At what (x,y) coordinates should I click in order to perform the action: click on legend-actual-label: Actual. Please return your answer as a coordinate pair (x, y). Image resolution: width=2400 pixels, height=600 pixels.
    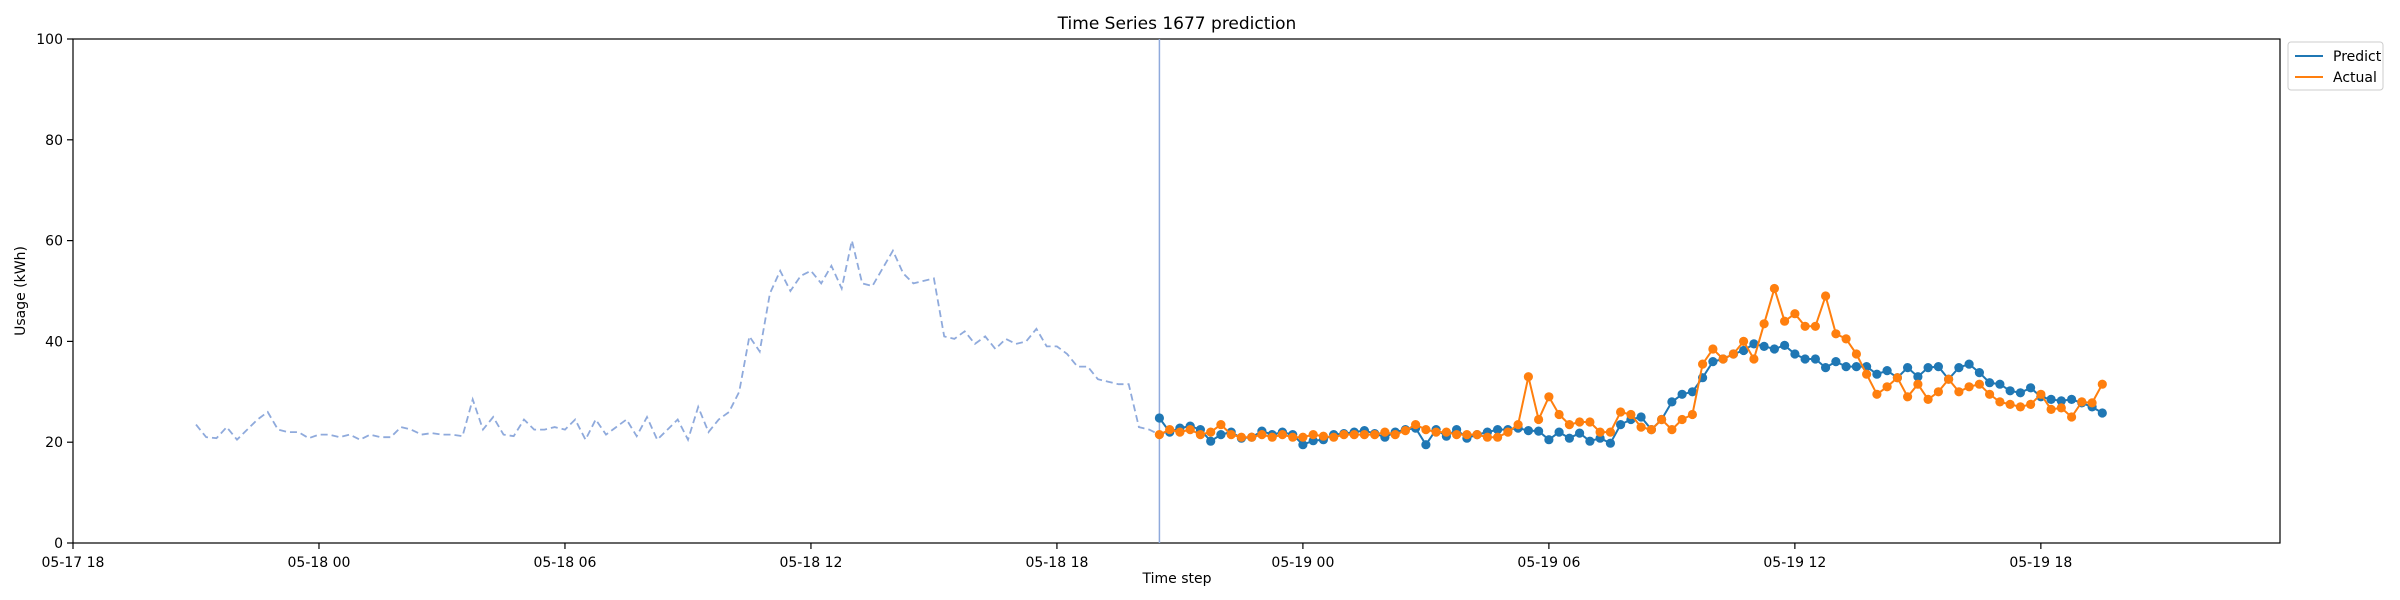
    Looking at the image, I should click on (2355, 78).